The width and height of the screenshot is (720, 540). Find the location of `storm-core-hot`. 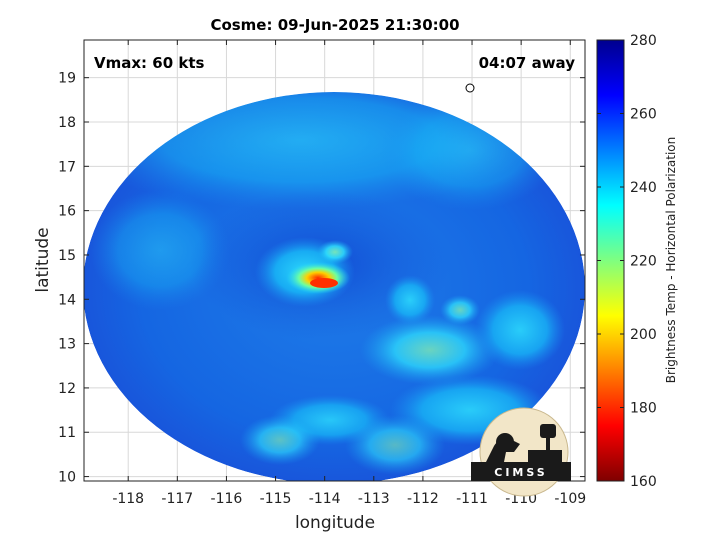

storm-core-hot is located at coordinates (324, 283).